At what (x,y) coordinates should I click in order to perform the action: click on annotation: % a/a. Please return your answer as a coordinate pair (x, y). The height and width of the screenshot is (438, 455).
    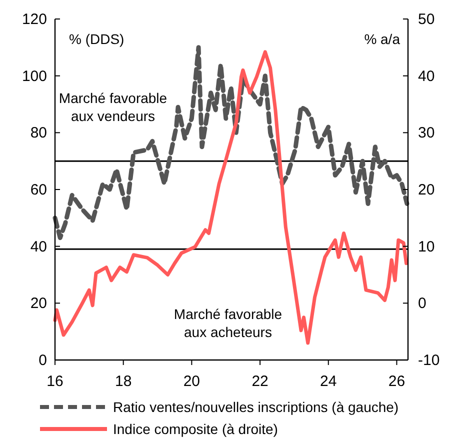
    Looking at the image, I should click on (382, 39).